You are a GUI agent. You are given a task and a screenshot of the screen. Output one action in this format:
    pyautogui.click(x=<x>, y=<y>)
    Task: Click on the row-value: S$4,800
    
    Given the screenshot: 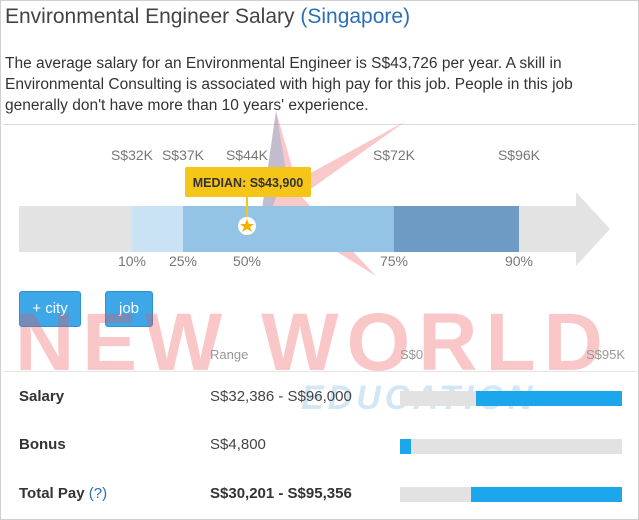 What is the action you would take?
    pyautogui.click(x=238, y=444)
    